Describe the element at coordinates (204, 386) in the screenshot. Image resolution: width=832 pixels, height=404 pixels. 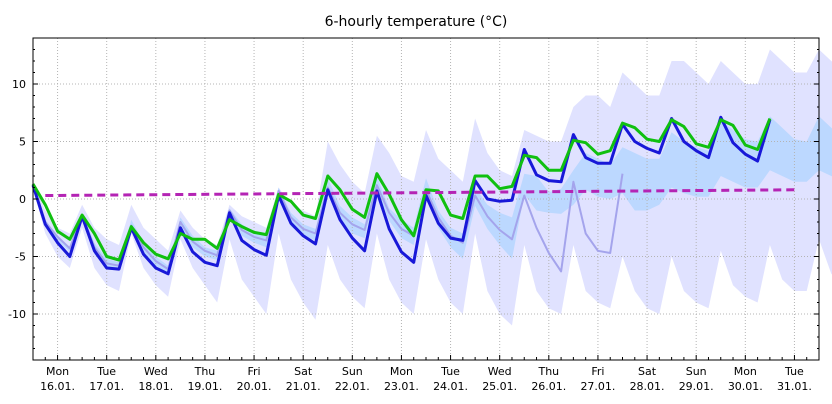
I see `x-date-label: 19.01.` at that location.